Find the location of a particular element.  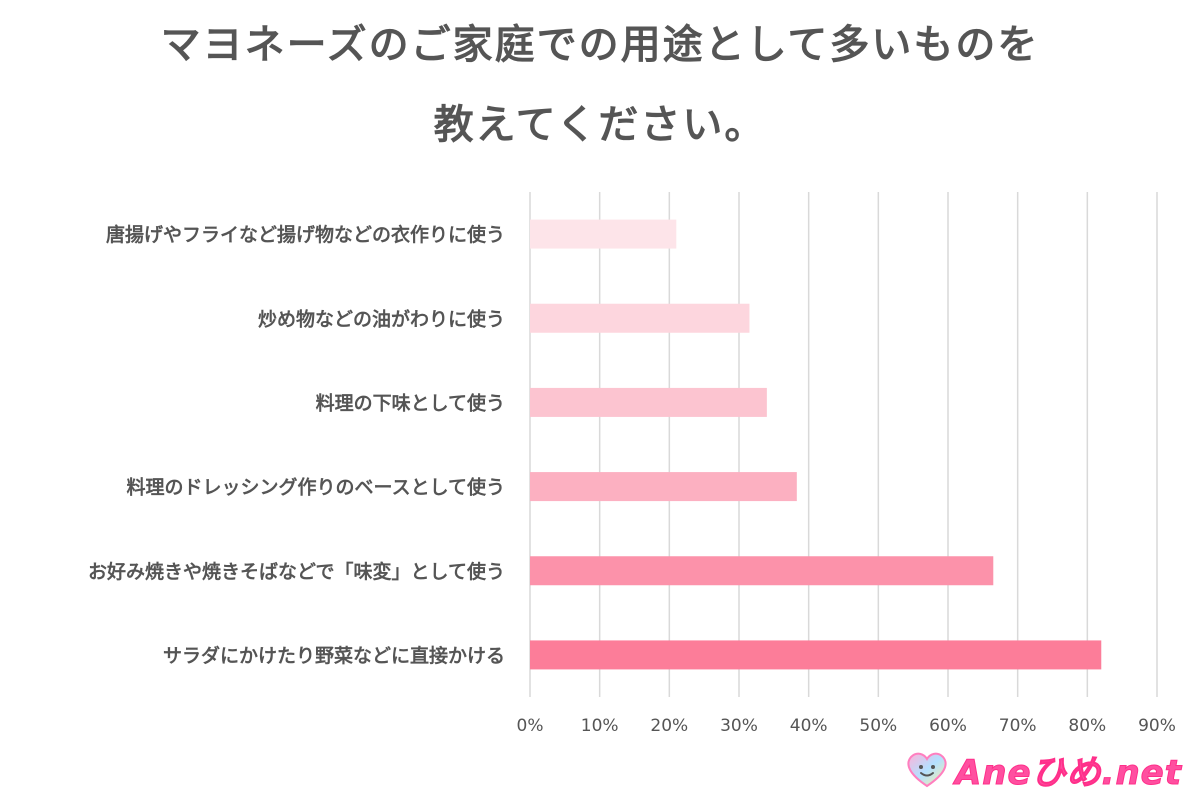

category-label: 料理の下味として使う is located at coordinates (410, 402).